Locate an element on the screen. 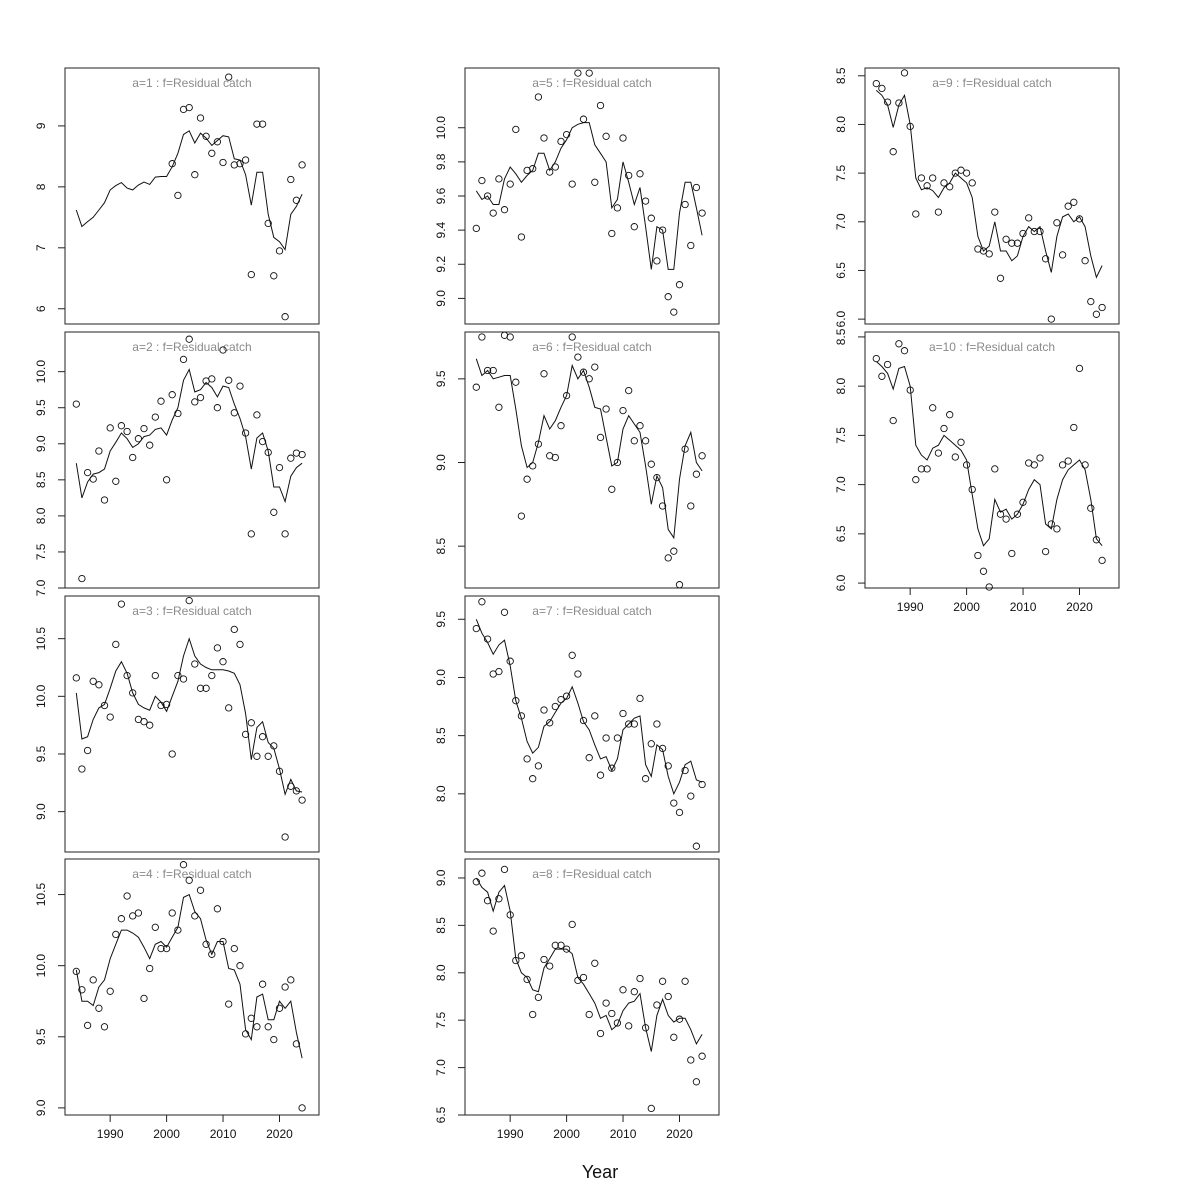 The height and width of the screenshot is (1200, 1200). panel-3: a=3 : f=Residual catch 9.0 9.5 10.0 10.5 is located at coordinates (177, 724).